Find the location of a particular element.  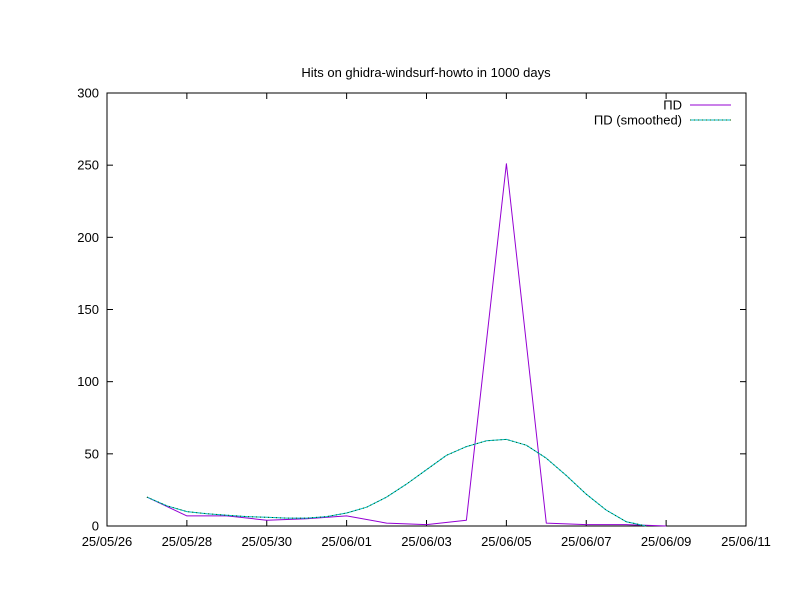

x-tick-label: 25/06/11 is located at coordinates (746, 541).